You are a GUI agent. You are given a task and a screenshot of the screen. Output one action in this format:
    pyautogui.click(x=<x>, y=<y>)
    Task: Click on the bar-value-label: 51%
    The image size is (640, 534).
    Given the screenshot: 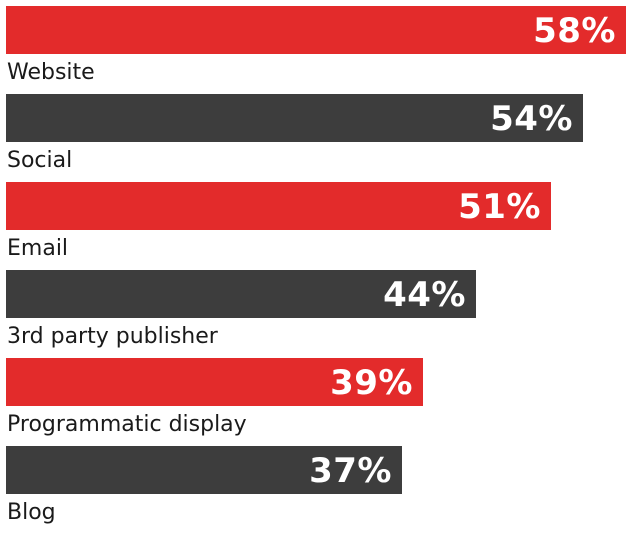 What is the action you would take?
    pyautogui.click(x=499, y=207)
    